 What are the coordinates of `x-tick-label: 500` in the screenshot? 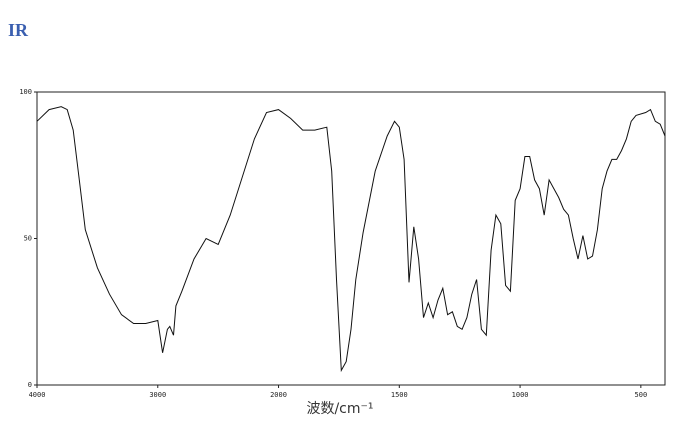 It's located at (641, 395).